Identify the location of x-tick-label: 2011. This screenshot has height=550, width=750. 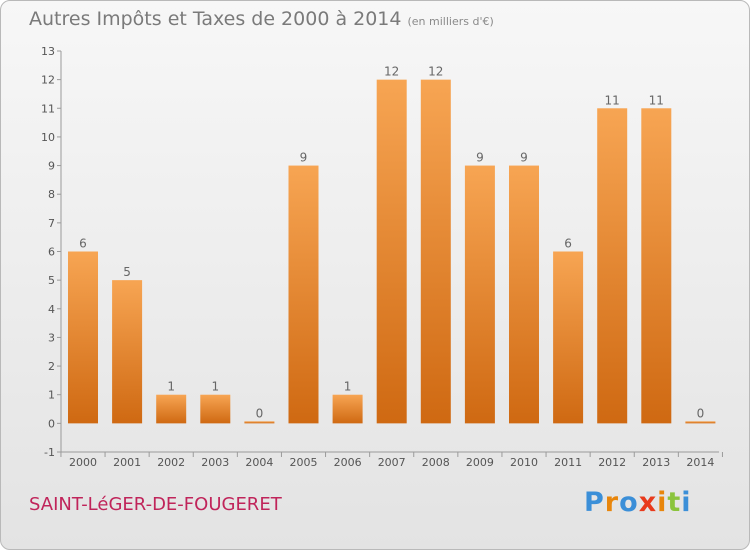
(568, 462).